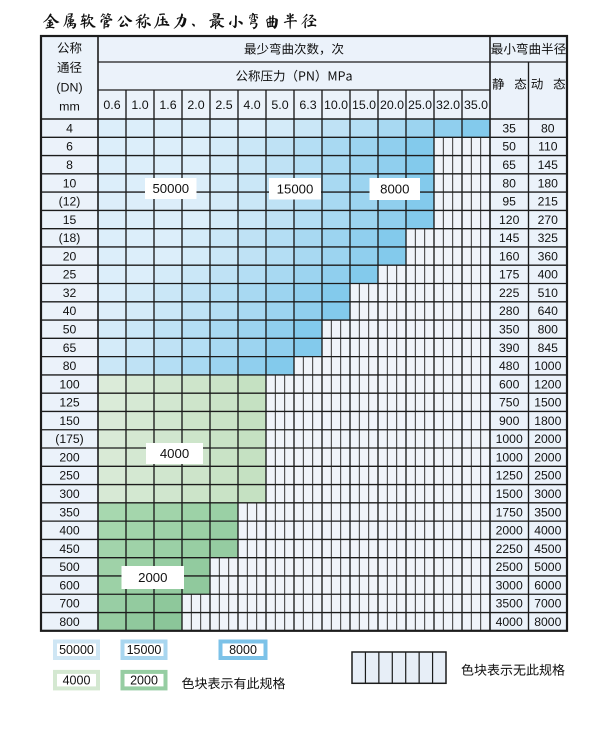 Image resolution: width=600 pixels, height=748 pixels. What do you see at coordinates (69, 403) in the screenshot?
I see `svg-text: 125` at bounding box center [69, 403].